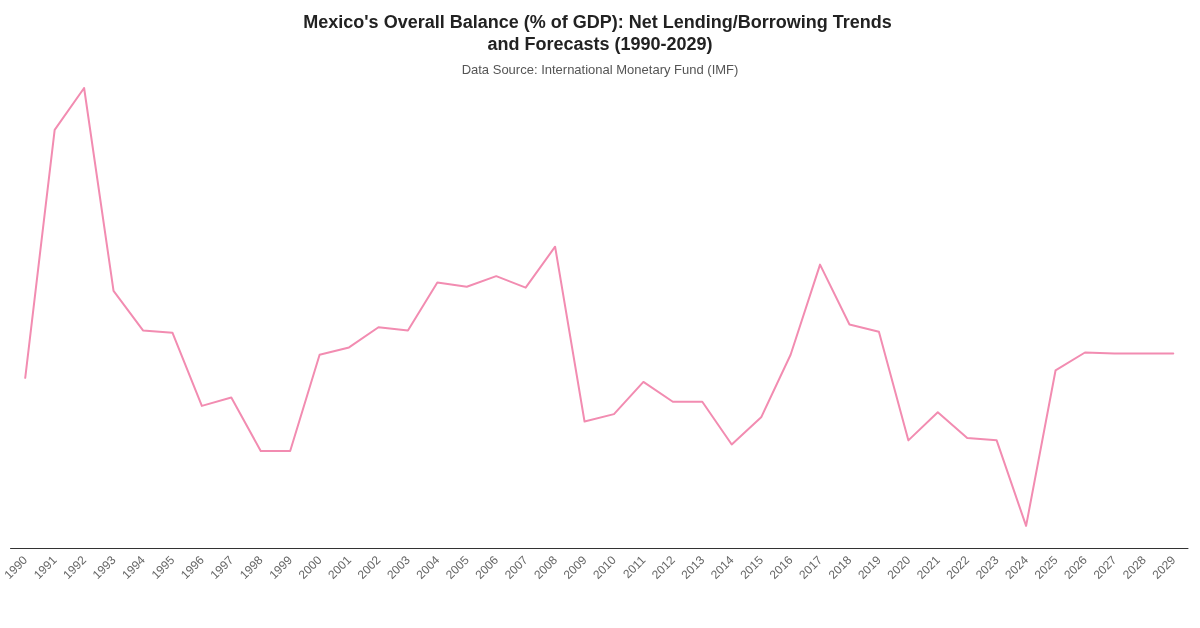  What do you see at coordinates (600, 33) in the screenshot?
I see `chart-title: Mexico's Overall Balance (% of GDP): Net Lending/Borrowing Trends and Forecasts (1990-2029)` at bounding box center [600, 33].